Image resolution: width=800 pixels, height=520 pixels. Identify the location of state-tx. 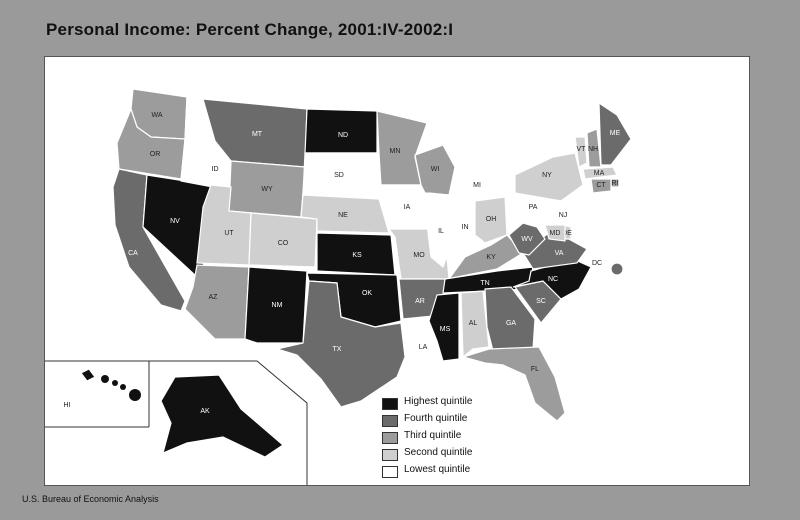
(340, 344).